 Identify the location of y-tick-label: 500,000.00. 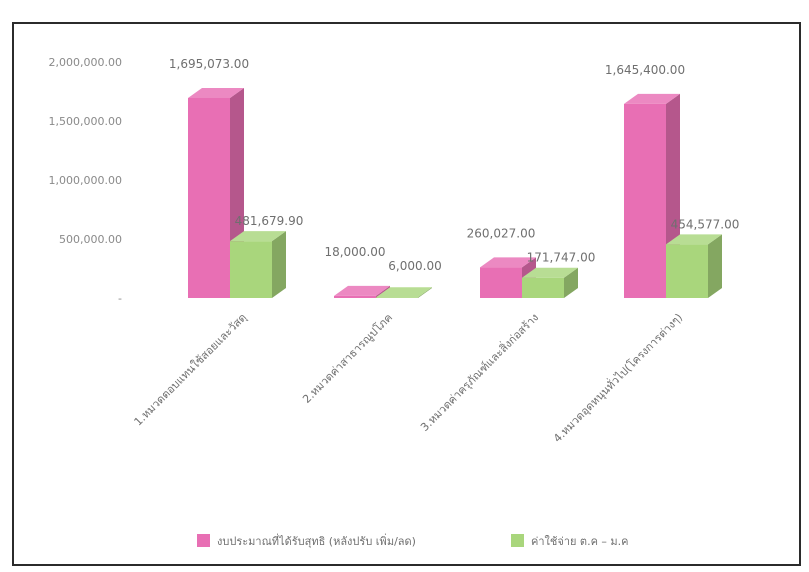
(90, 239).